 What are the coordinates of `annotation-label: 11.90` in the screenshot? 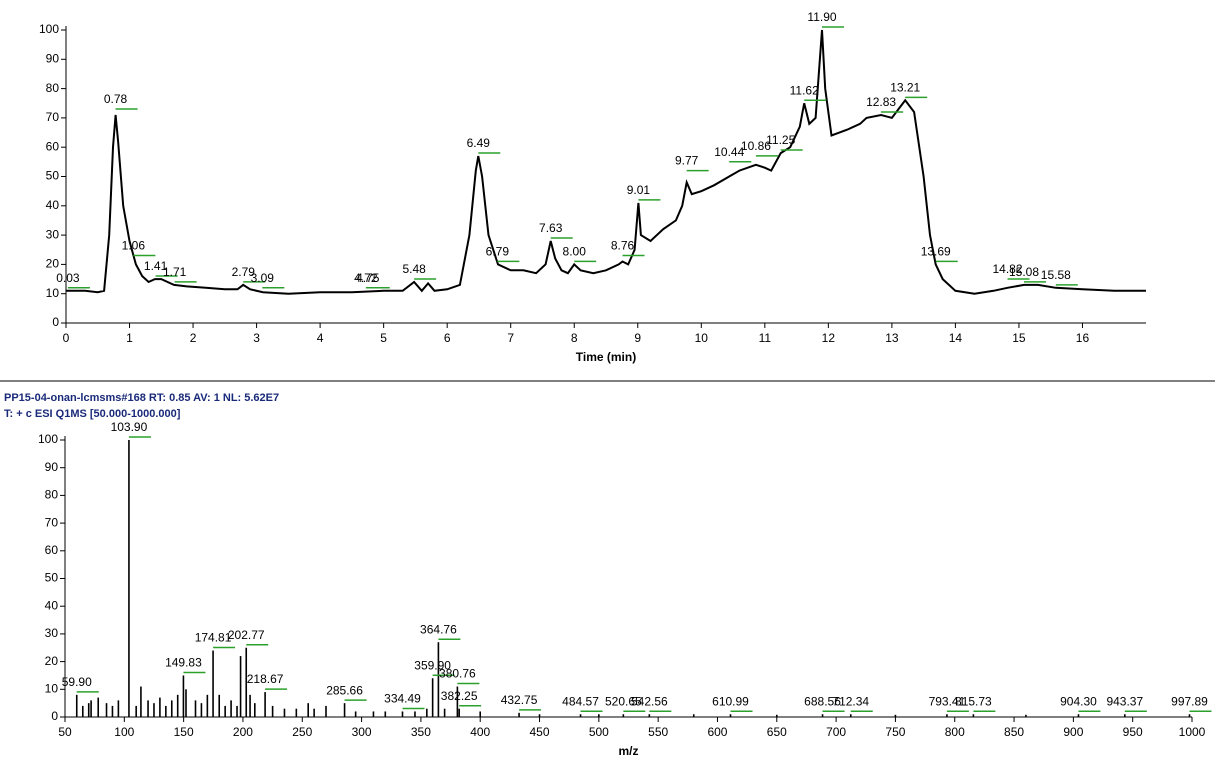 It's located at (821, 17).